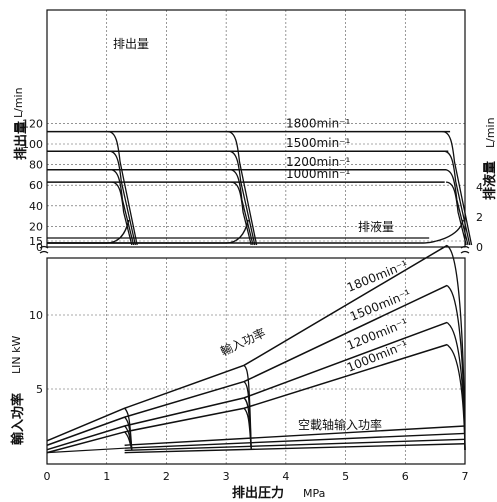 The image size is (497, 502). What do you see at coordinates (318, 162) in the screenshot?
I see `flow-series-label: 1200min⁻¹` at bounding box center [318, 162].